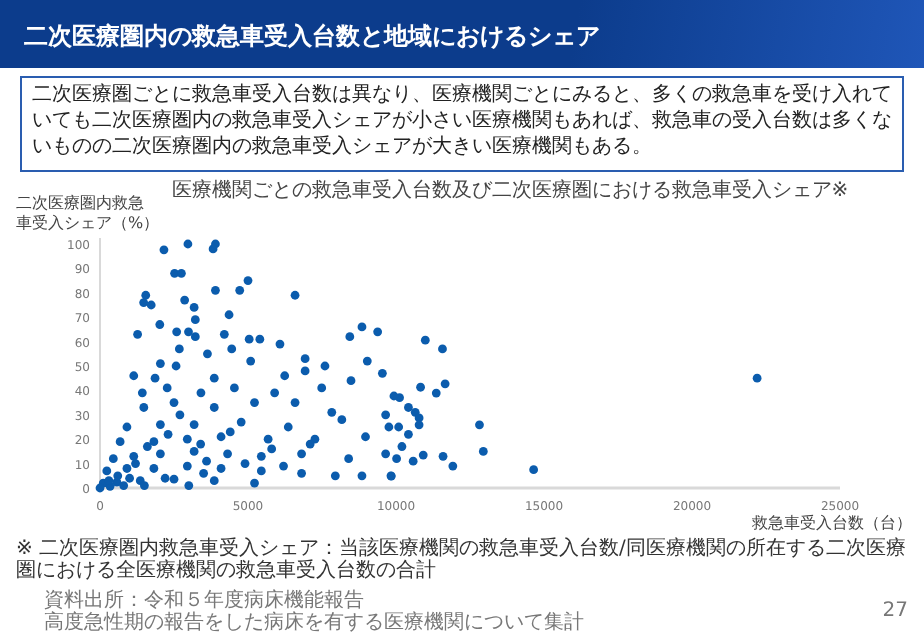  Describe the element at coordinates (510, 190) in the screenshot. I see `chart-subtitle: 医療機関ごとの救急車受入台数及び二次医療圏における救急車受入シェア※` at that location.